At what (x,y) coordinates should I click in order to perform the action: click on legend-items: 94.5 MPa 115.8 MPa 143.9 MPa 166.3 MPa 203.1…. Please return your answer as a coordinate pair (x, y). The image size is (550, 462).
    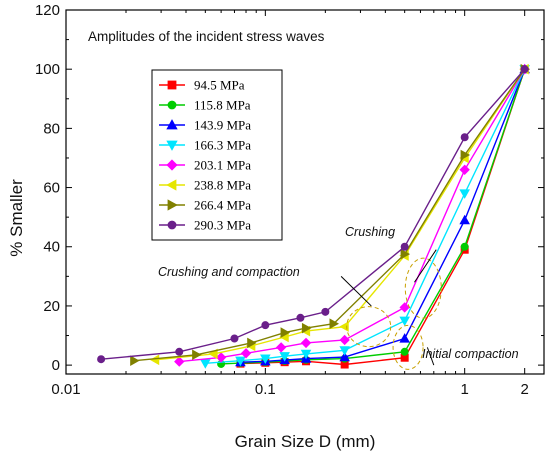
    Looking at the image, I should click on (205, 155).